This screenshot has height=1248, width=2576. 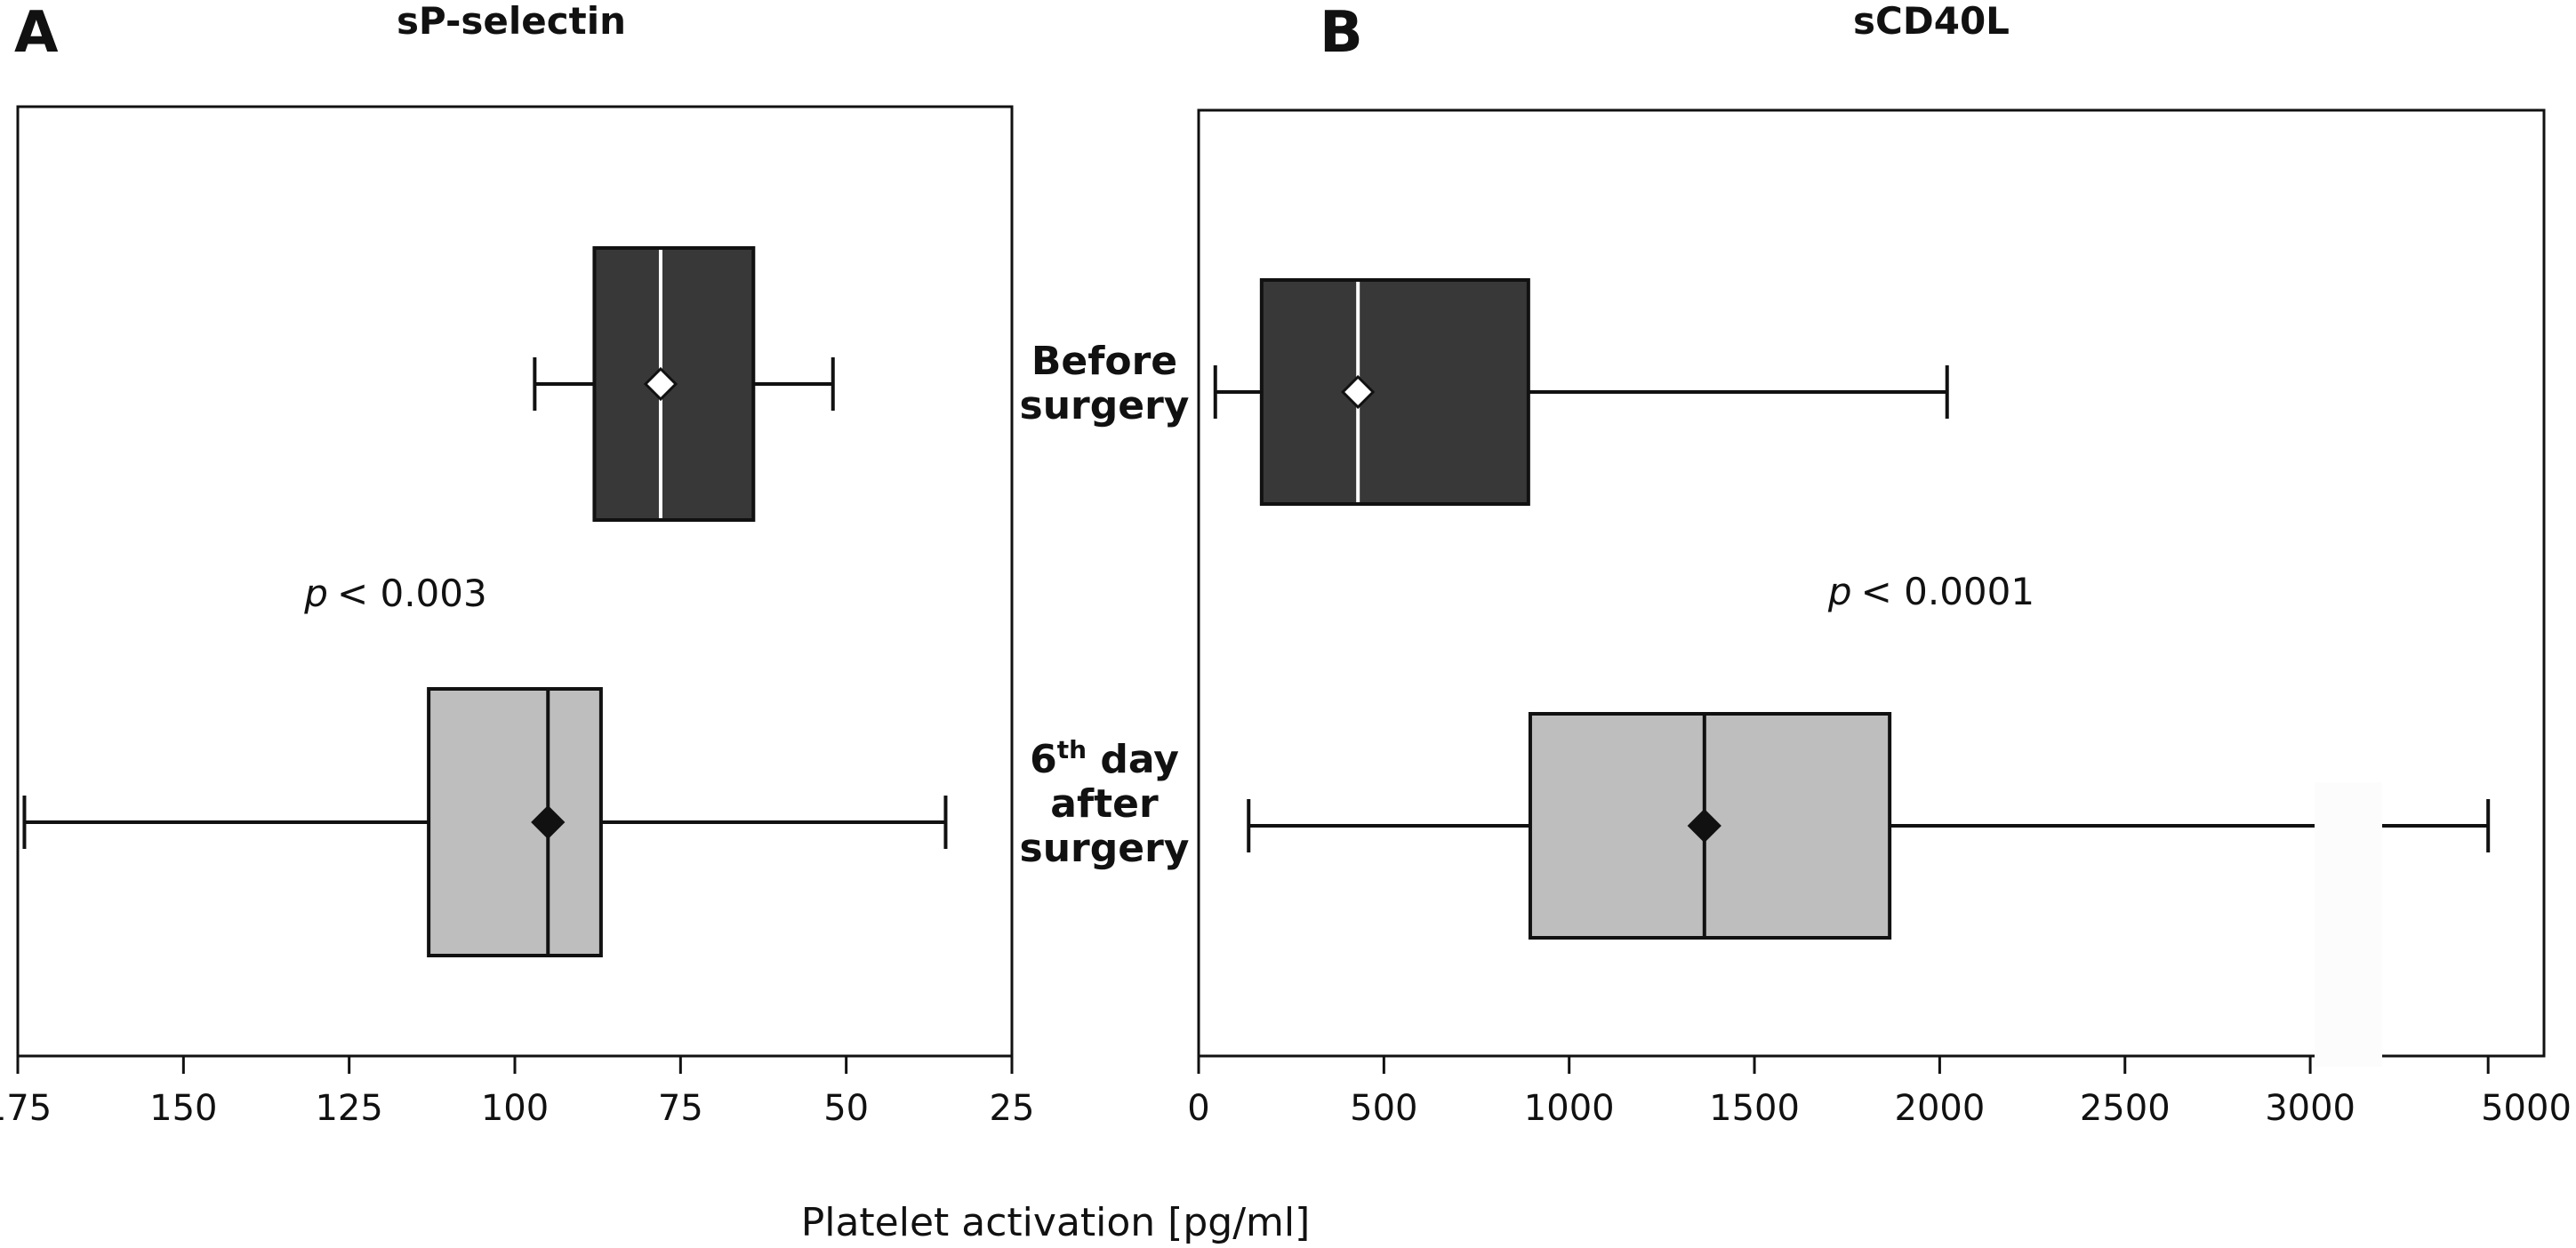 I want to click on x-tick-label: 1000, so click(x=1569, y=1108).